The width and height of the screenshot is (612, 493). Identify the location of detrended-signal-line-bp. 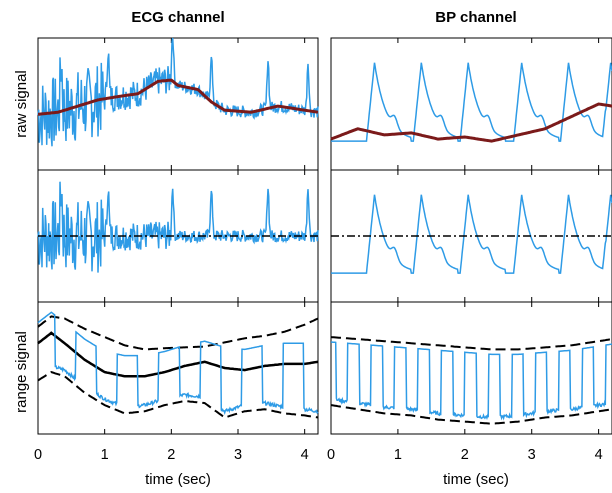
(471, 234).